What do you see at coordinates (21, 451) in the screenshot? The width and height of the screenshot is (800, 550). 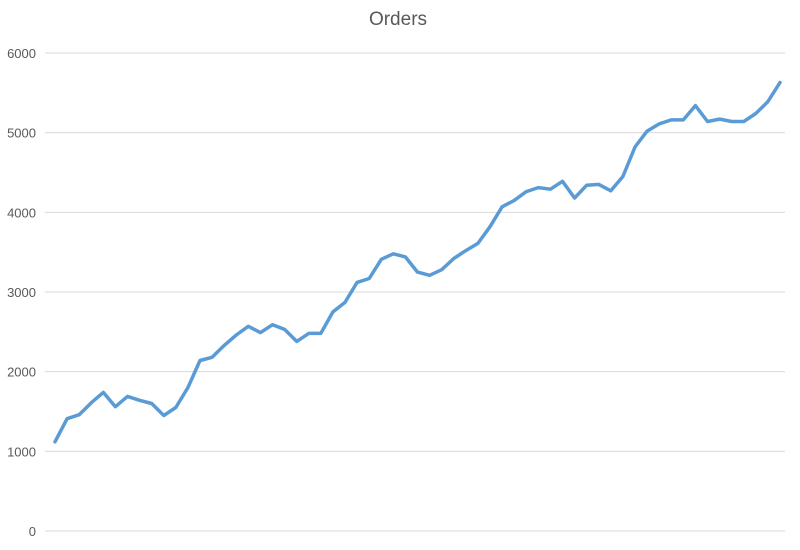 I see `y-tick-label: 1000` at bounding box center [21, 451].